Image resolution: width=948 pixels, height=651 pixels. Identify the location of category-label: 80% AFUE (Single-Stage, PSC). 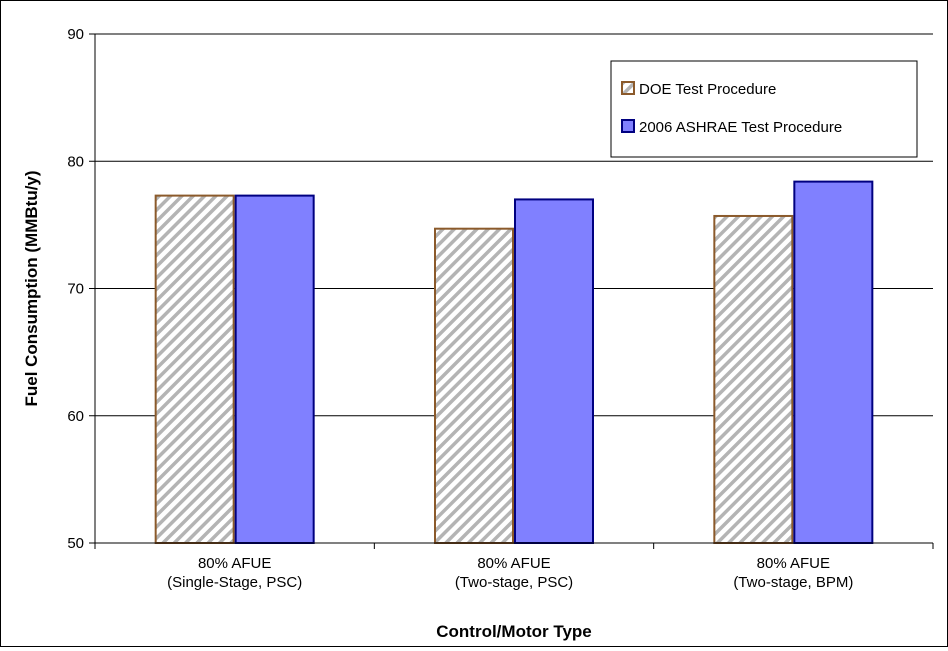
(234, 573).